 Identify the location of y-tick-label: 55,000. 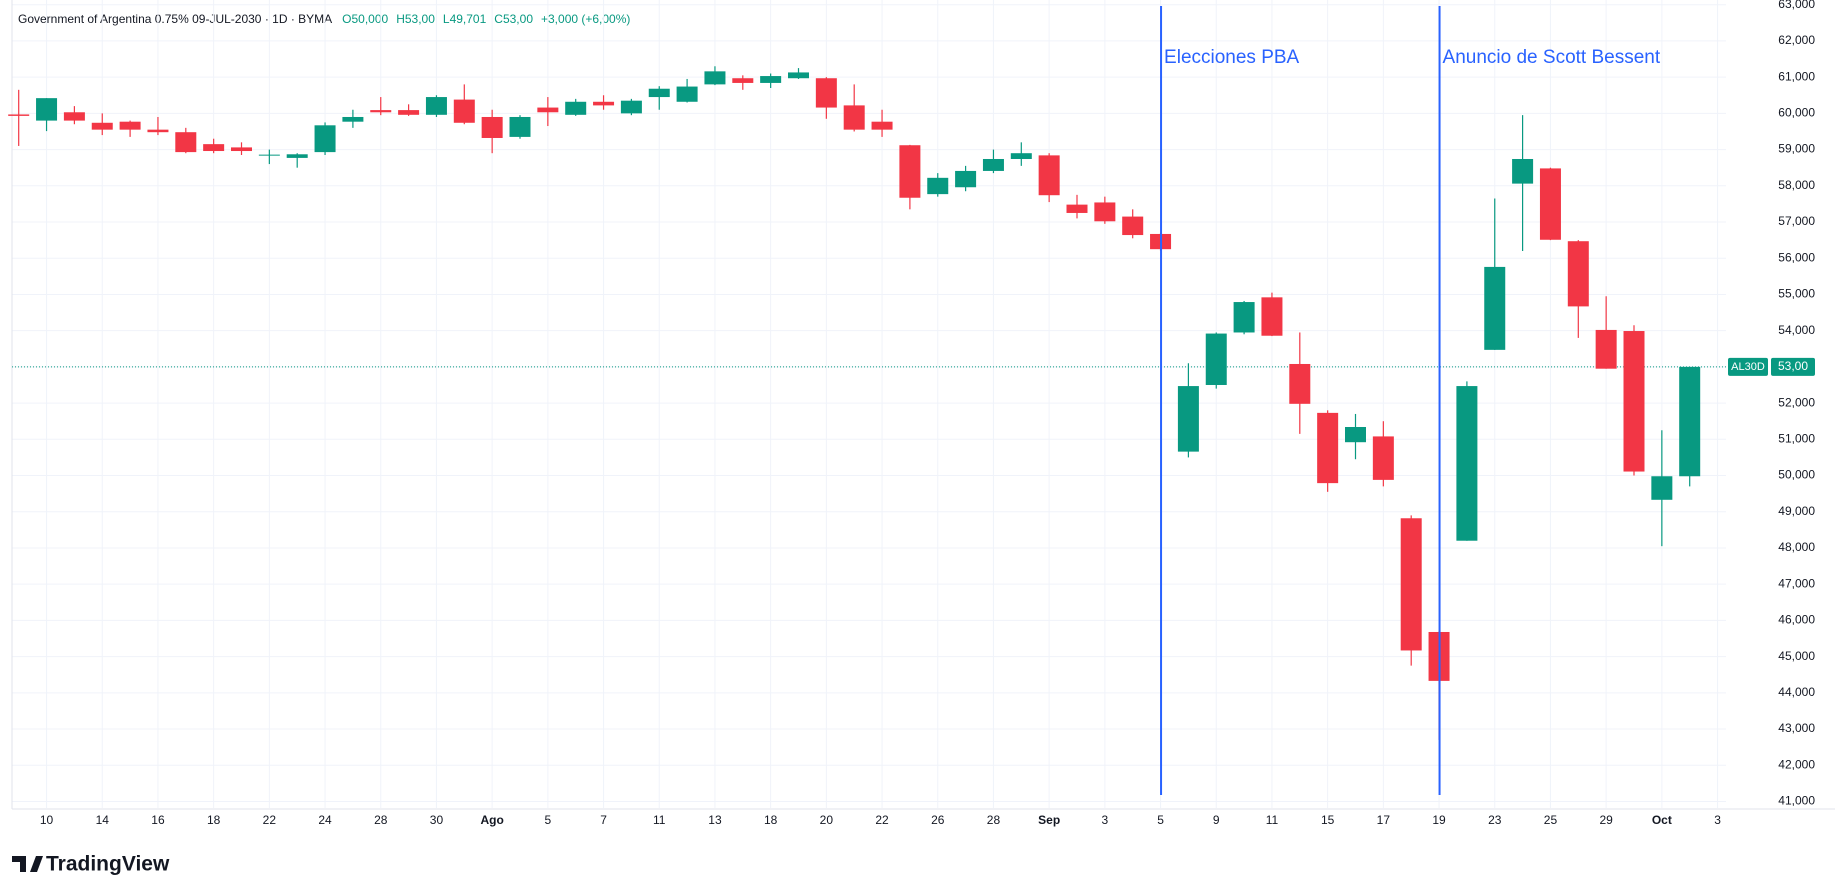
(1796, 294).